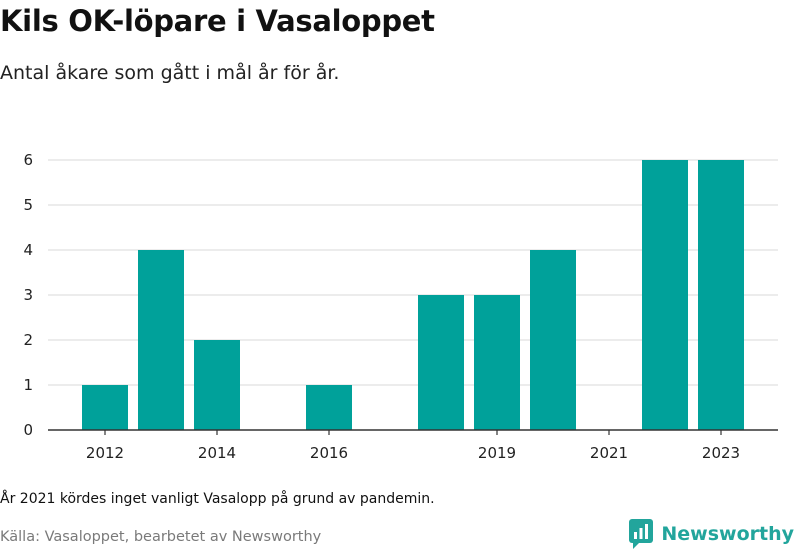 This screenshot has width=800, height=550. I want to click on newsworthy-logo-icon, so click(641, 534).